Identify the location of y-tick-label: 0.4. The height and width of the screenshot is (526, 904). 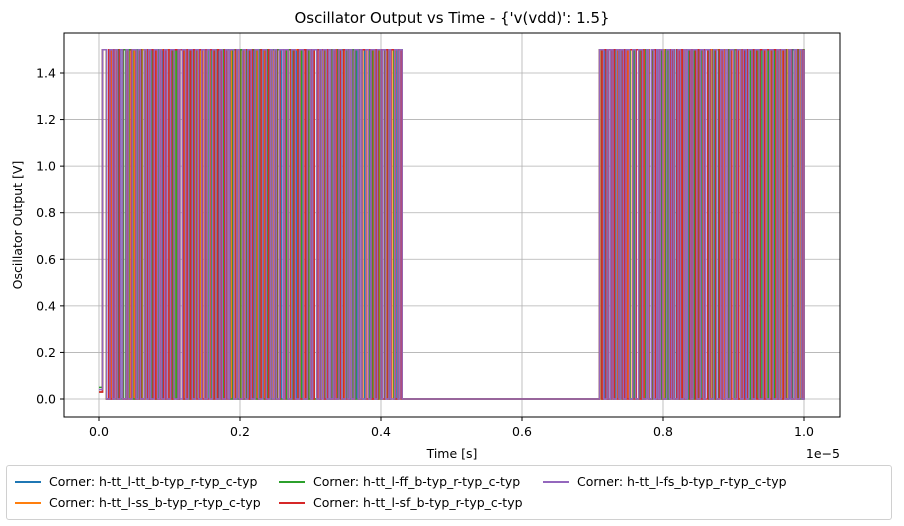
(46, 305).